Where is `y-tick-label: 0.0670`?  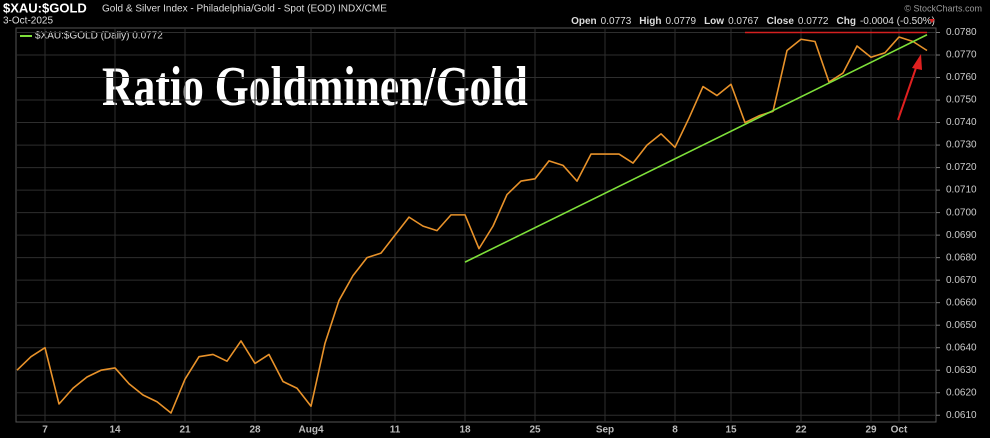
y-tick-label: 0.0670 is located at coordinates (961, 280).